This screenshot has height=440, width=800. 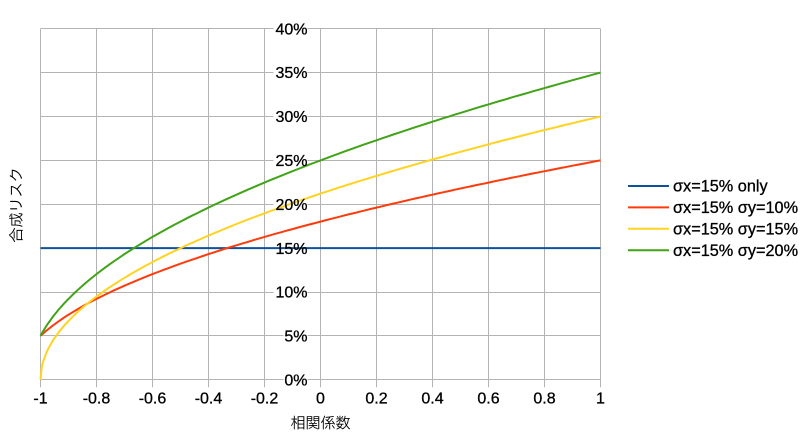 What do you see at coordinates (488, 399) in the screenshot?
I see `svg-text: 0.6` at bounding box center [488, 399].